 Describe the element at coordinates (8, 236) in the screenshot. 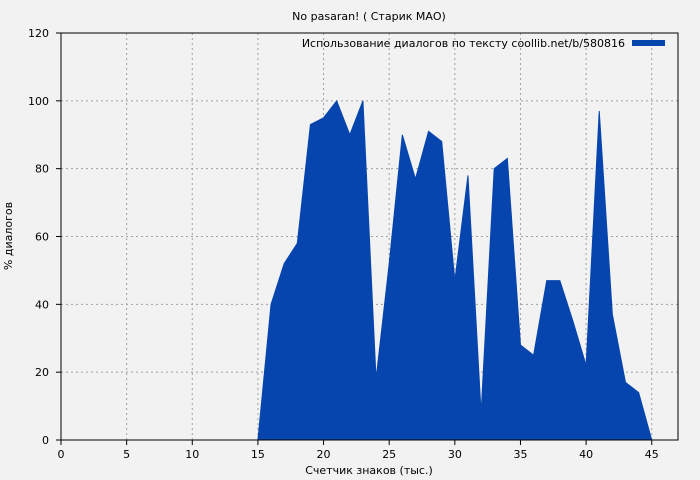

I see `y-axis-title: % диалогов` at that location.